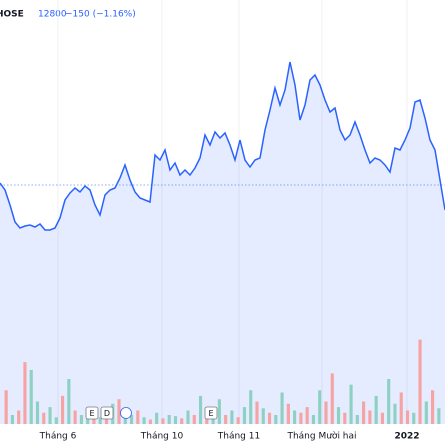 The image size is (445, 445). What do you see at coordinates (321, 436) in the screenshot?
I see `x-tick-label: Tháng Mười hai` at bounding box center [321, 436].